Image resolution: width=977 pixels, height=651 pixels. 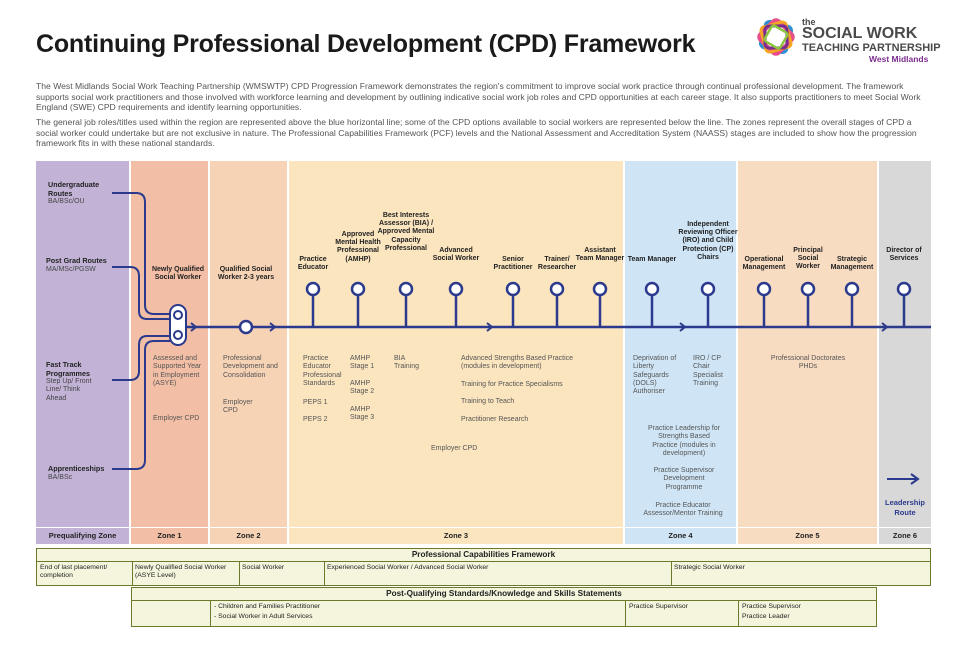 I want to click on pcf-cell-sw: Social Worker, so click(x=263, y=567).